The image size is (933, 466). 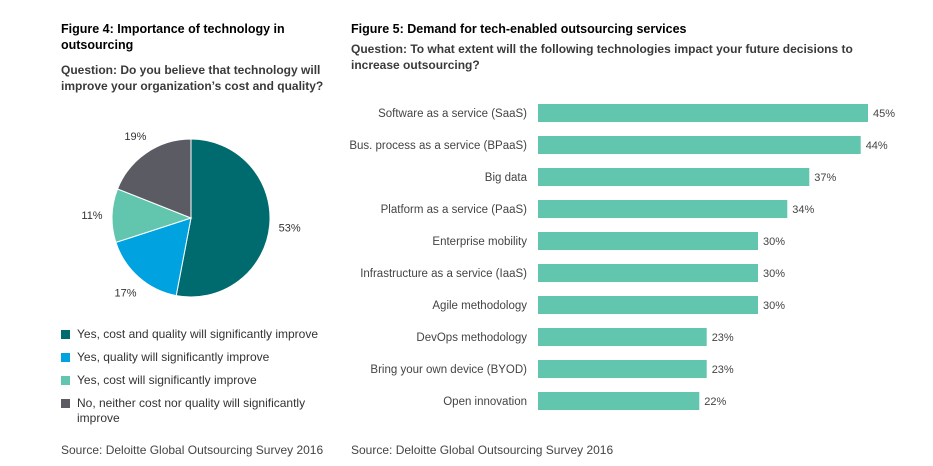 What do you see at coordinates (825, 178) in the screenshot?
I see `bar-value-label: 37%` at bounding box center [825, 178].